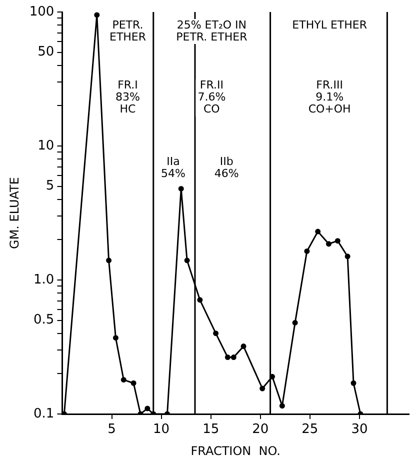 The width and height of the screenshot is (417, 467). What do you see at coordinates (127, 31) in the screenshot?
I see `annotation: PETR. ETHER` at bounding box center [127, 31].